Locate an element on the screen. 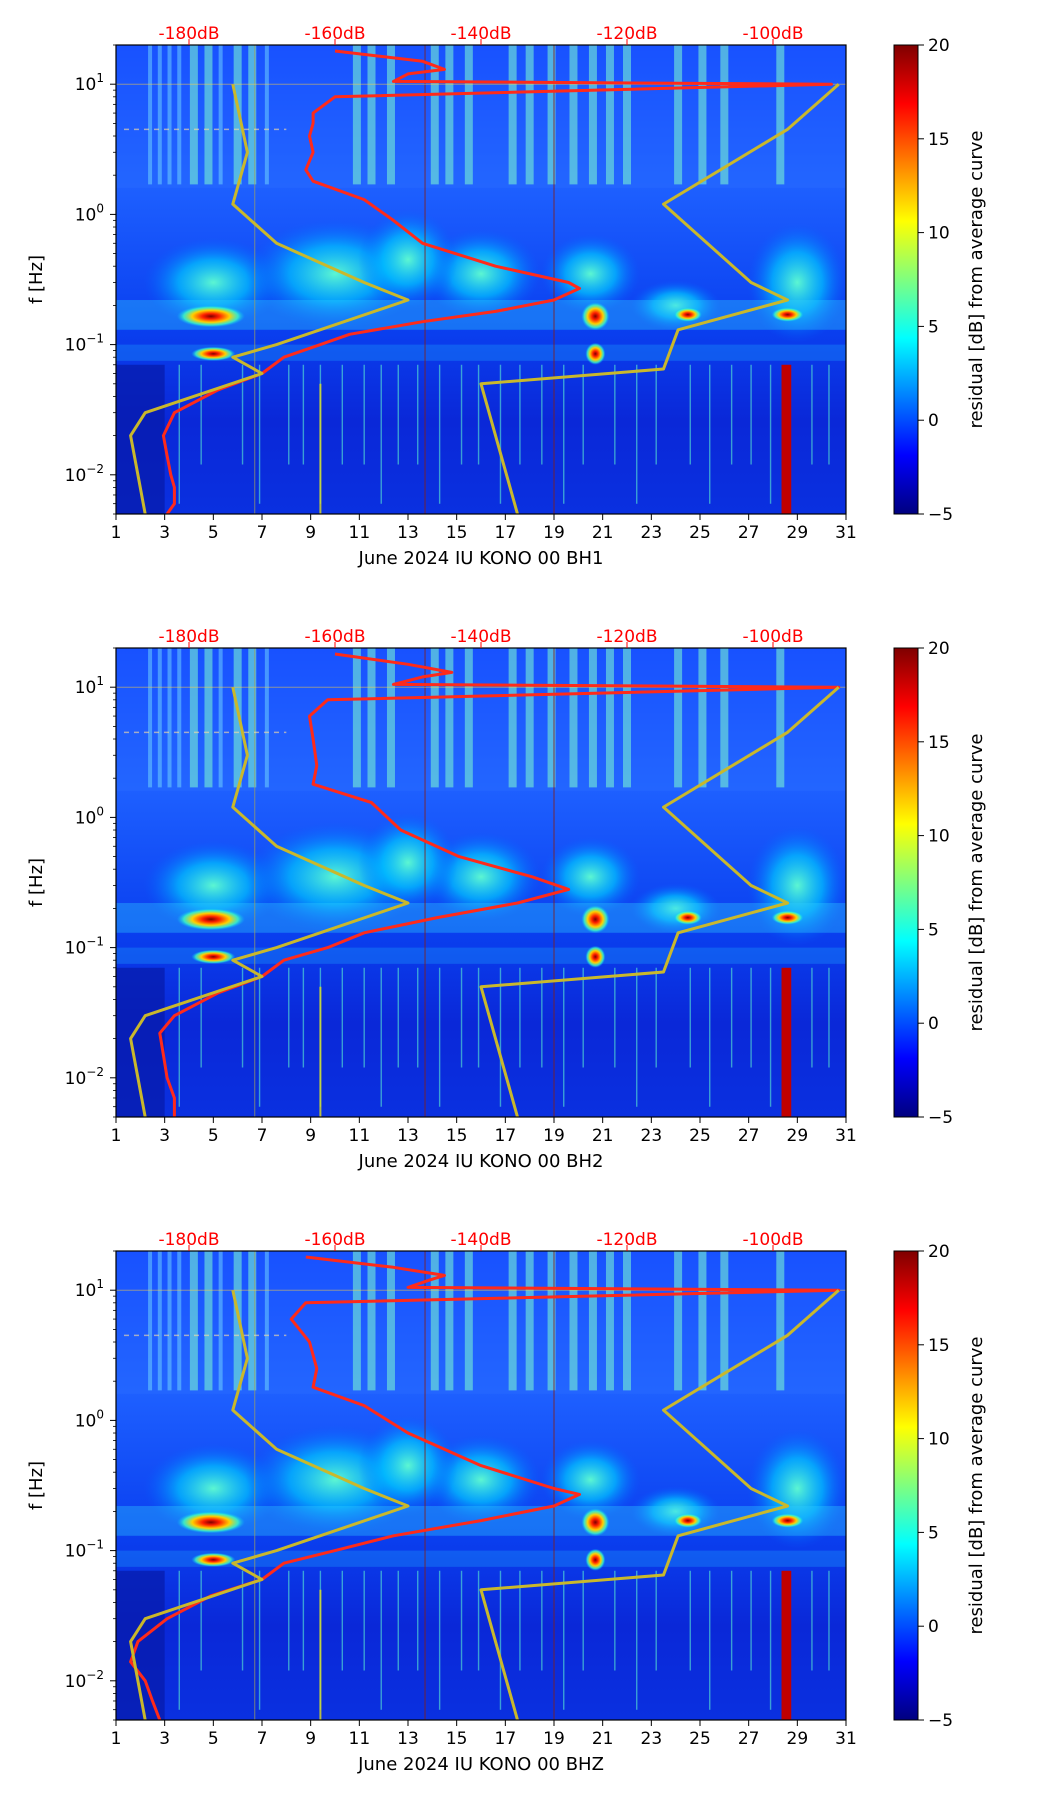  secondary-microseism-band is located at coordinates (481, 1558).